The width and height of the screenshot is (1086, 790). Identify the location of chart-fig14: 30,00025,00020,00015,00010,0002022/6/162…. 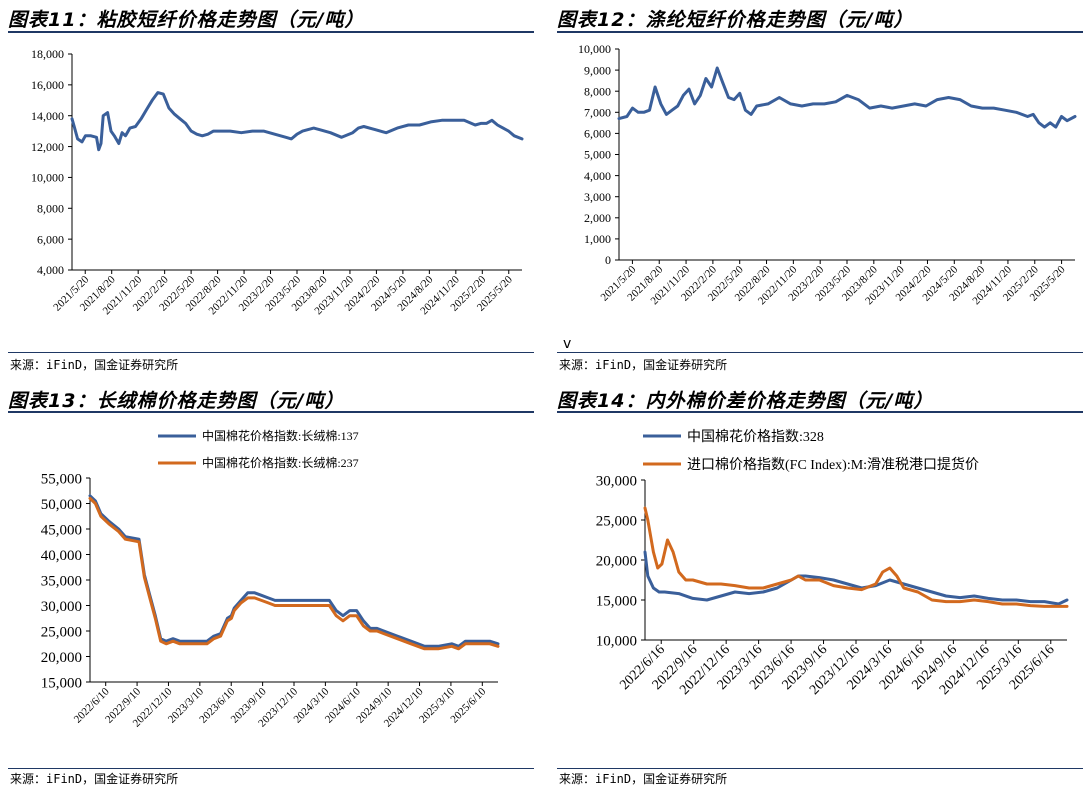
(832, 563).